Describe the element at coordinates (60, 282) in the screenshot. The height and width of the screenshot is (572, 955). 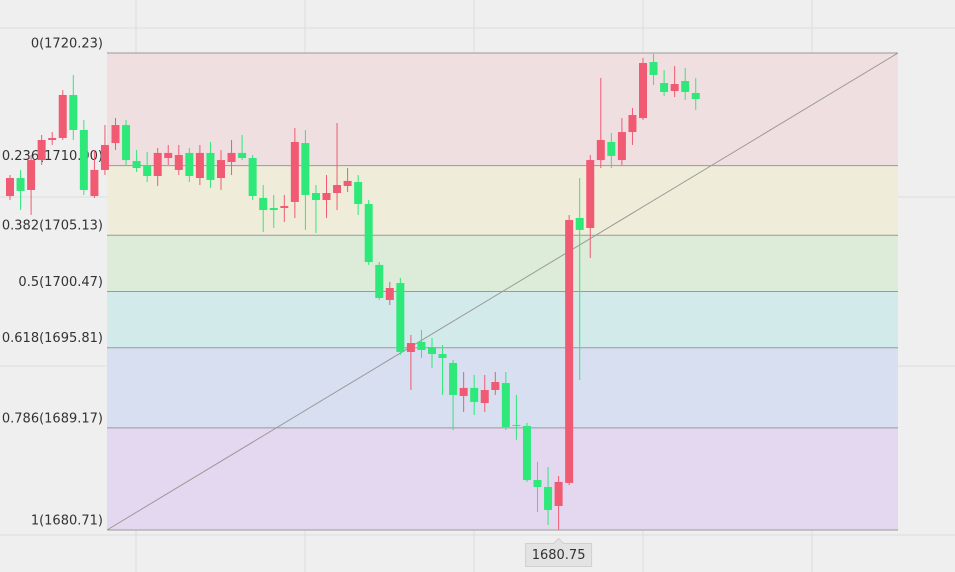
I see `fib-label: 0.5(1700.47)` at that location.